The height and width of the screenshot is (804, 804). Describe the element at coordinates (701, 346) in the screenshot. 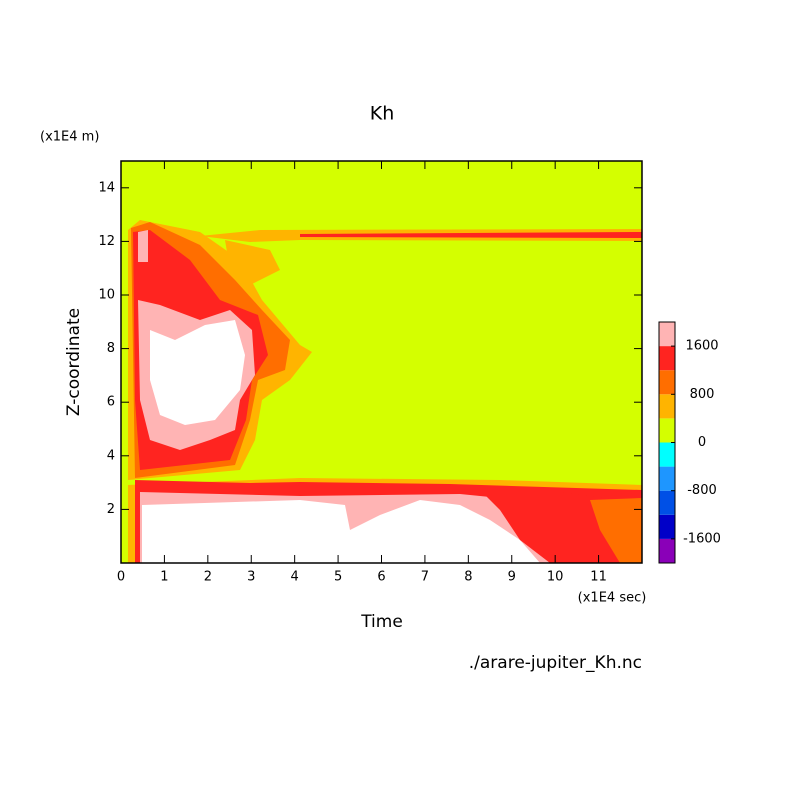

I see `colorbar-tick-label: 1600` at that location.